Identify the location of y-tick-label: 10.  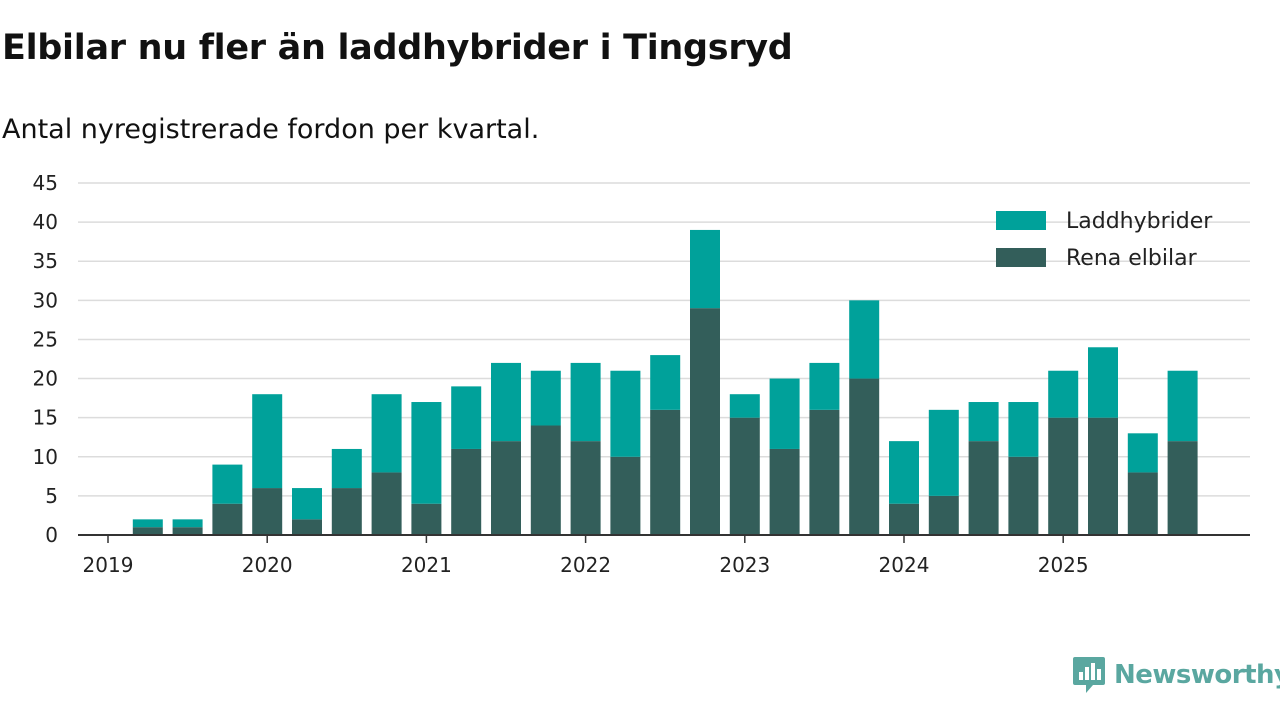
(45, 457).